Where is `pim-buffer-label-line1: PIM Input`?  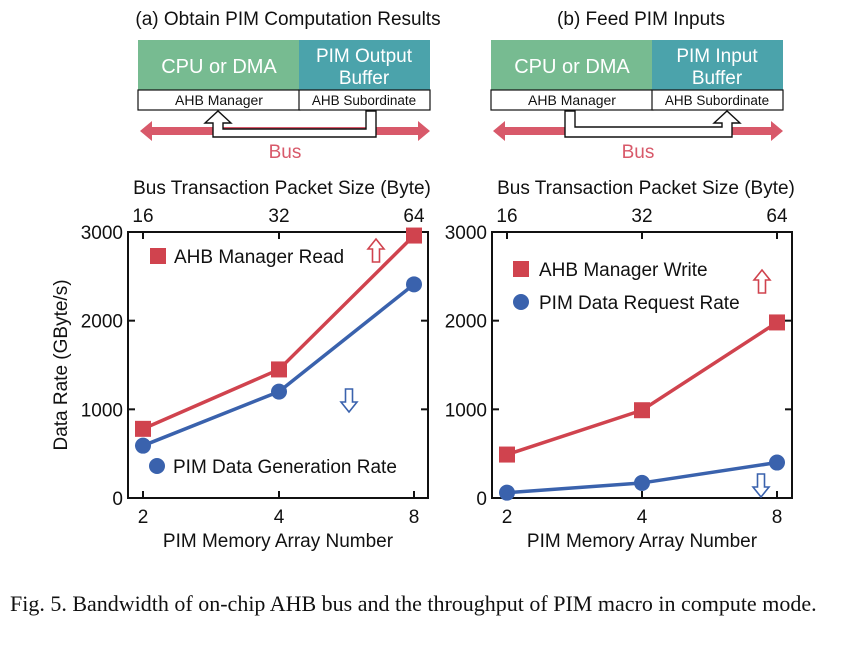
pim-buffer-label-line1: PIM Input is located at coordinates (717, 56).